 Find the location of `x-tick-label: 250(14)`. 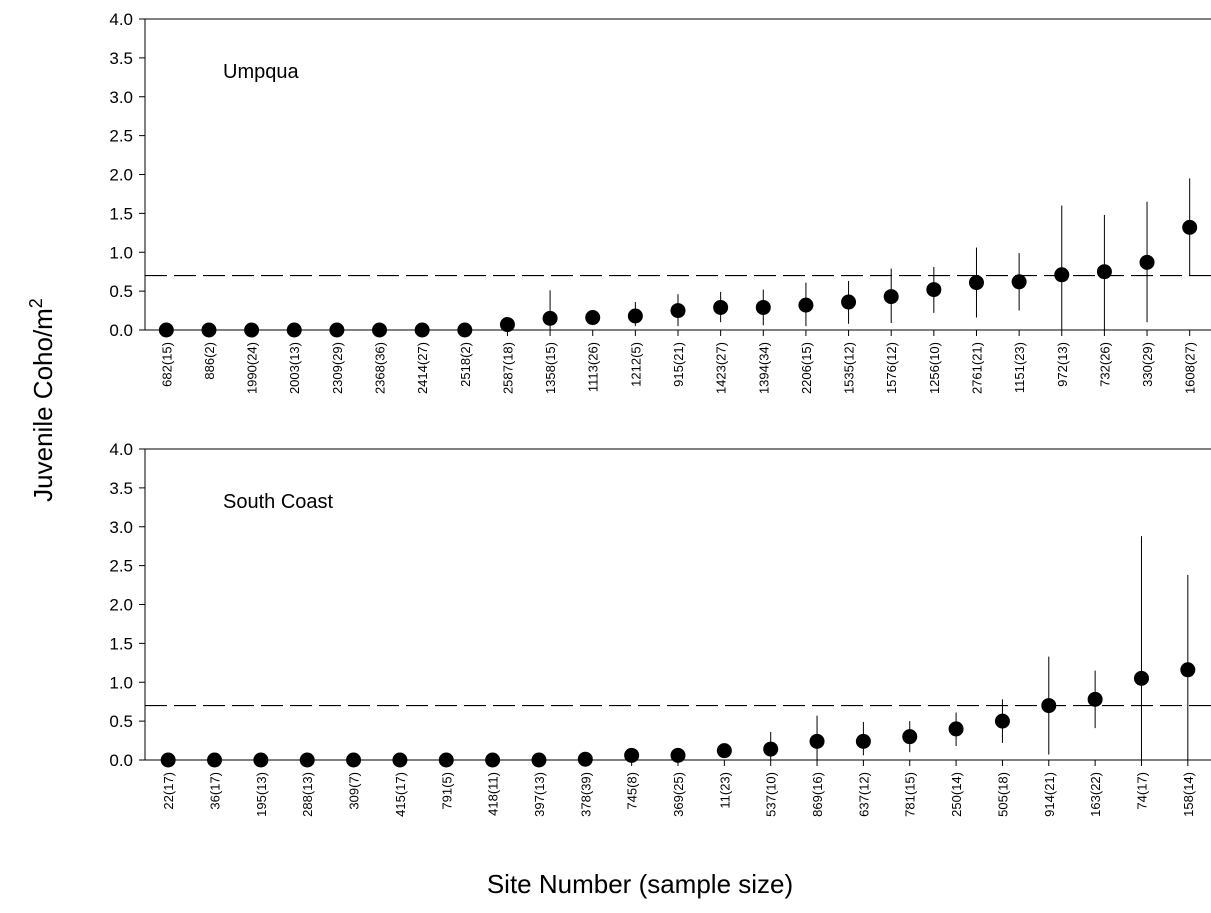

x-tick-label: 250(14) is located at coordinates (956, 794).